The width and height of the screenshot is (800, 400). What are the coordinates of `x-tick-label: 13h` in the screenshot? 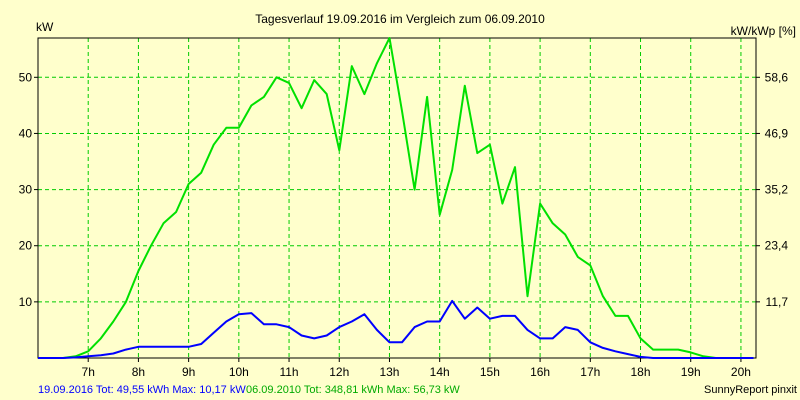 It's located at (389, 372).